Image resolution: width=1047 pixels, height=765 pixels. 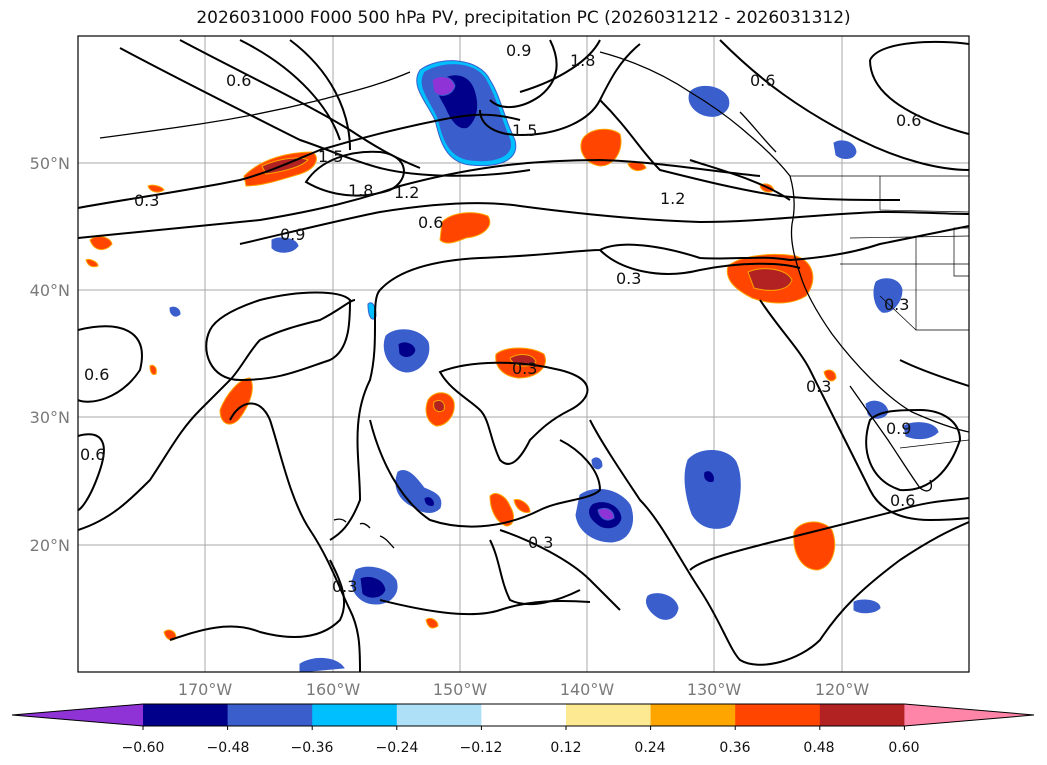 I want to click on lon-label: 140°W, so click(x=587, y=689).